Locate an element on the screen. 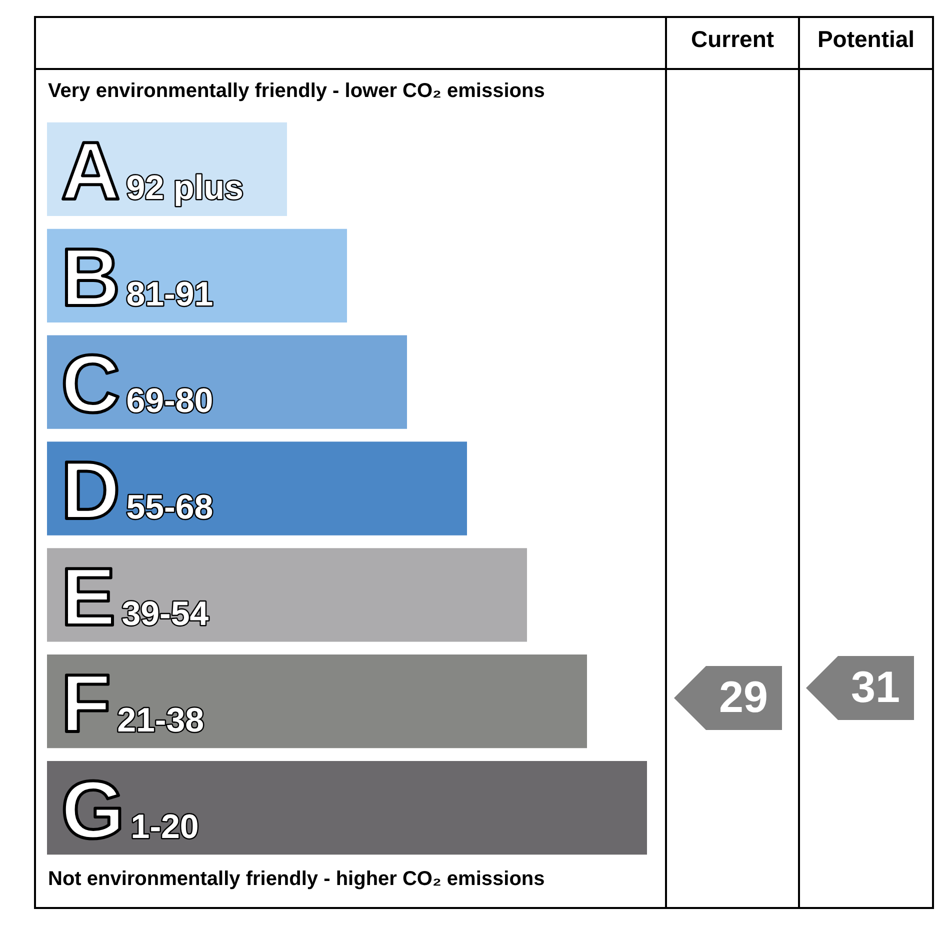 The height and width of the screenshot is (926, 946). annotation: 21-38 is located at coordinates (160, 720).